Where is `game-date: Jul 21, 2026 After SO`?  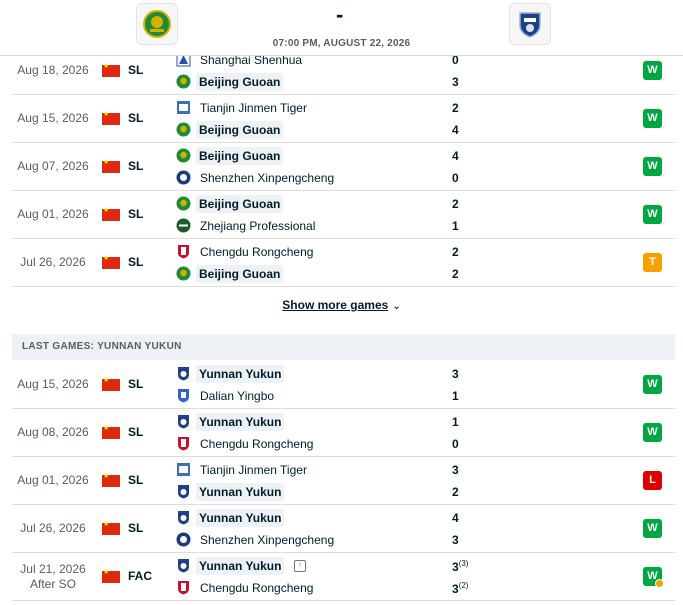
game-date: Jul 21, 2026 After SO is located at coordinates (53, 576).